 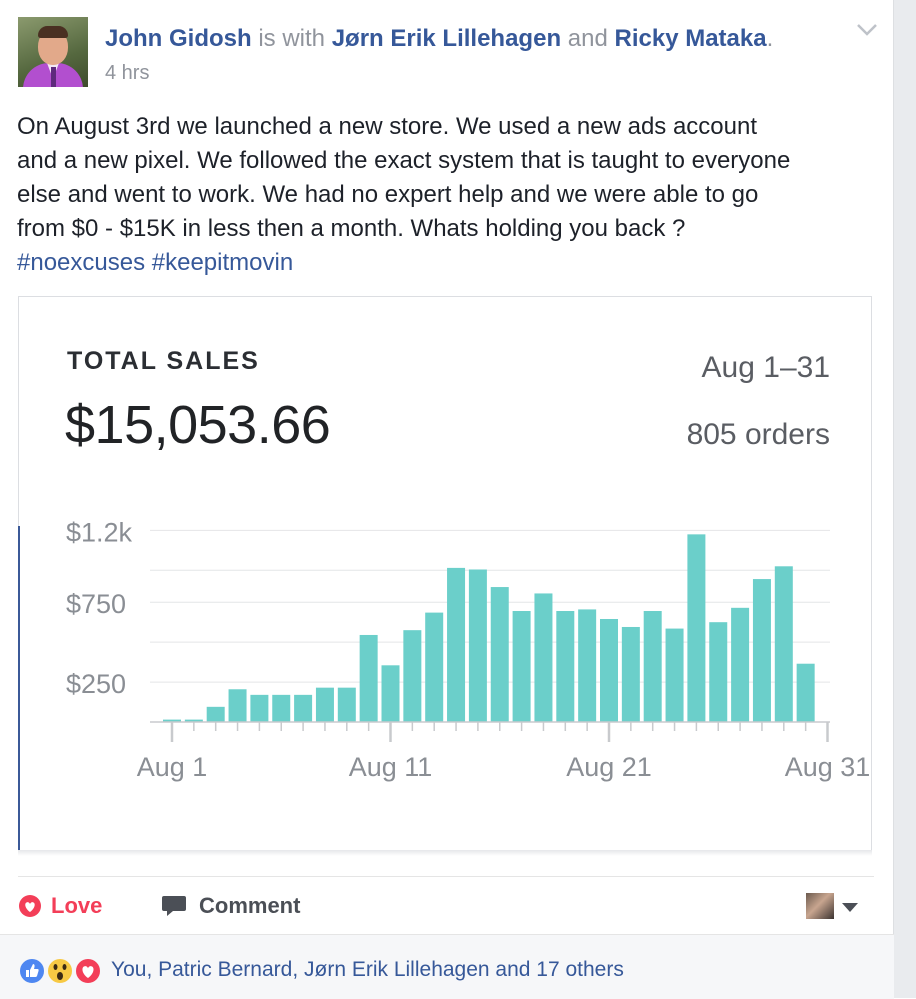 I want to click on y-tick-label: $250, so click(x=96, y=684).